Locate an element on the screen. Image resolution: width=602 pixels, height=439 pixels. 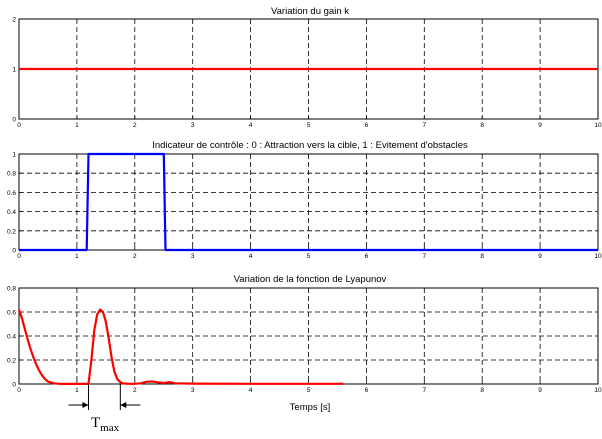
tmax-label: Tmax is located at coordinates (105, 424).